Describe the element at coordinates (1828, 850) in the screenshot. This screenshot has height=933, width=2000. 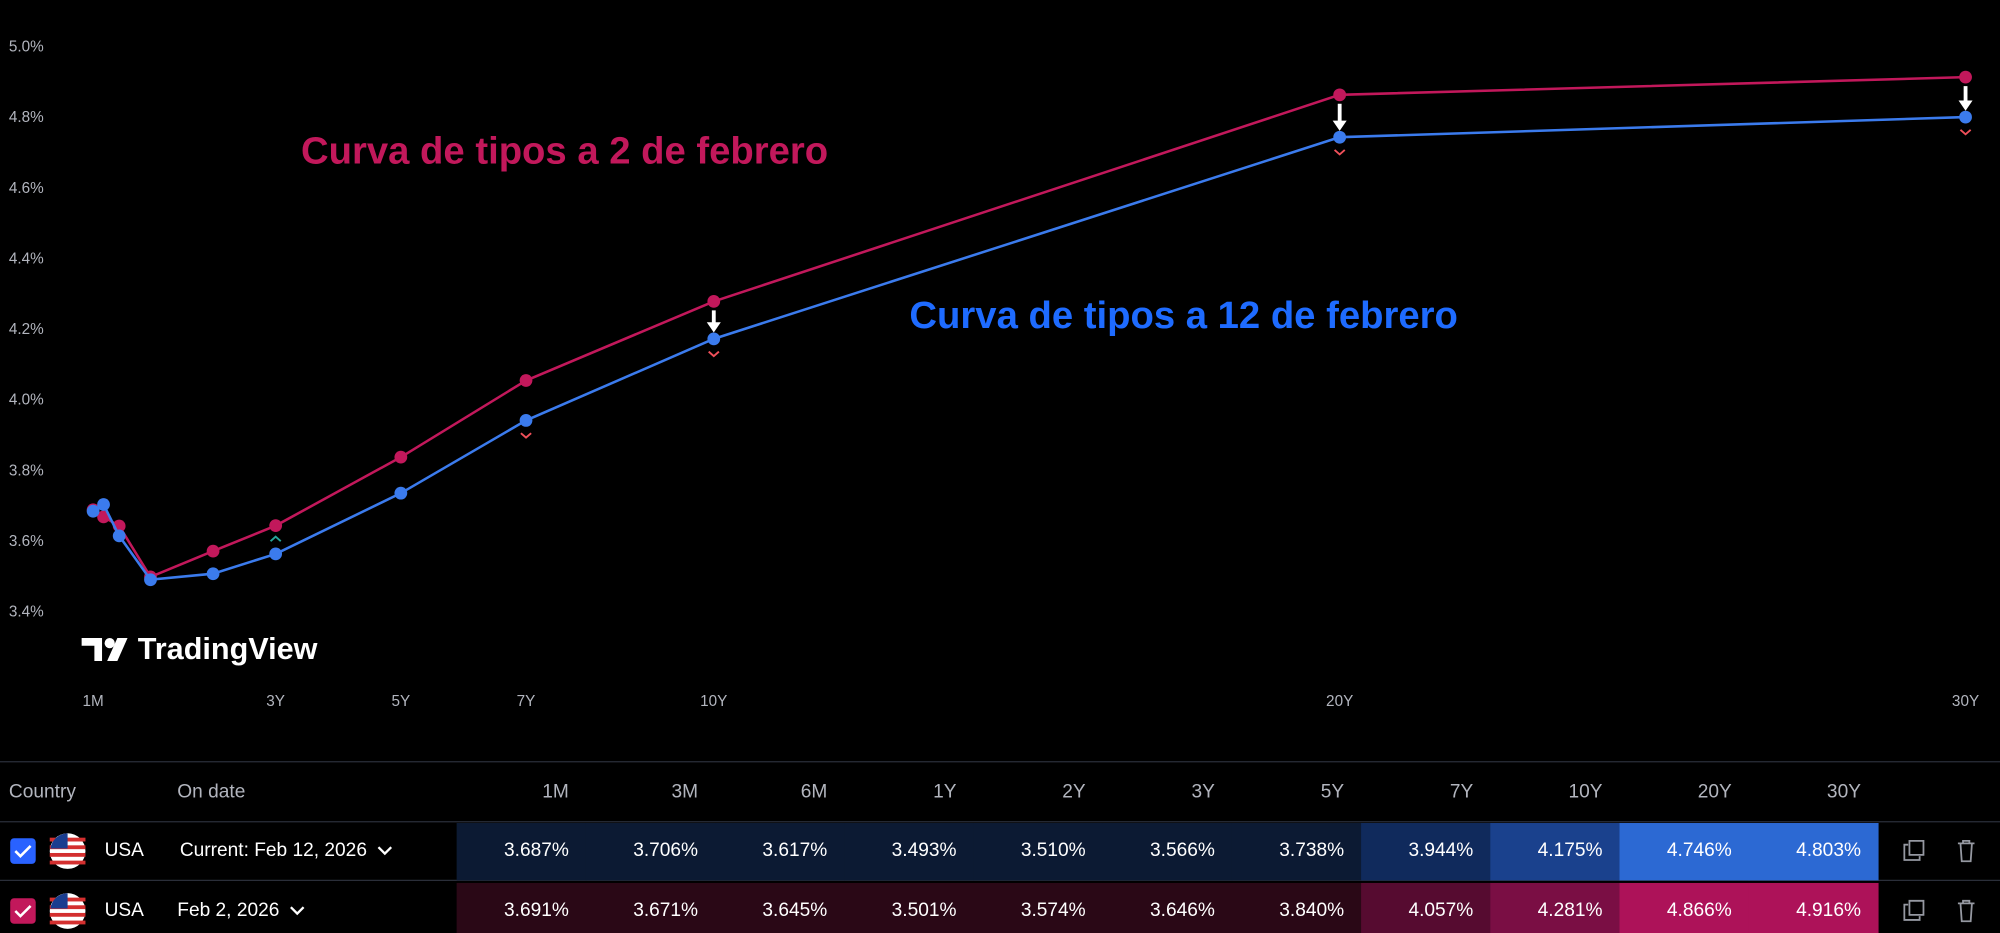
I see `cell-value: 4.803%` at that location.